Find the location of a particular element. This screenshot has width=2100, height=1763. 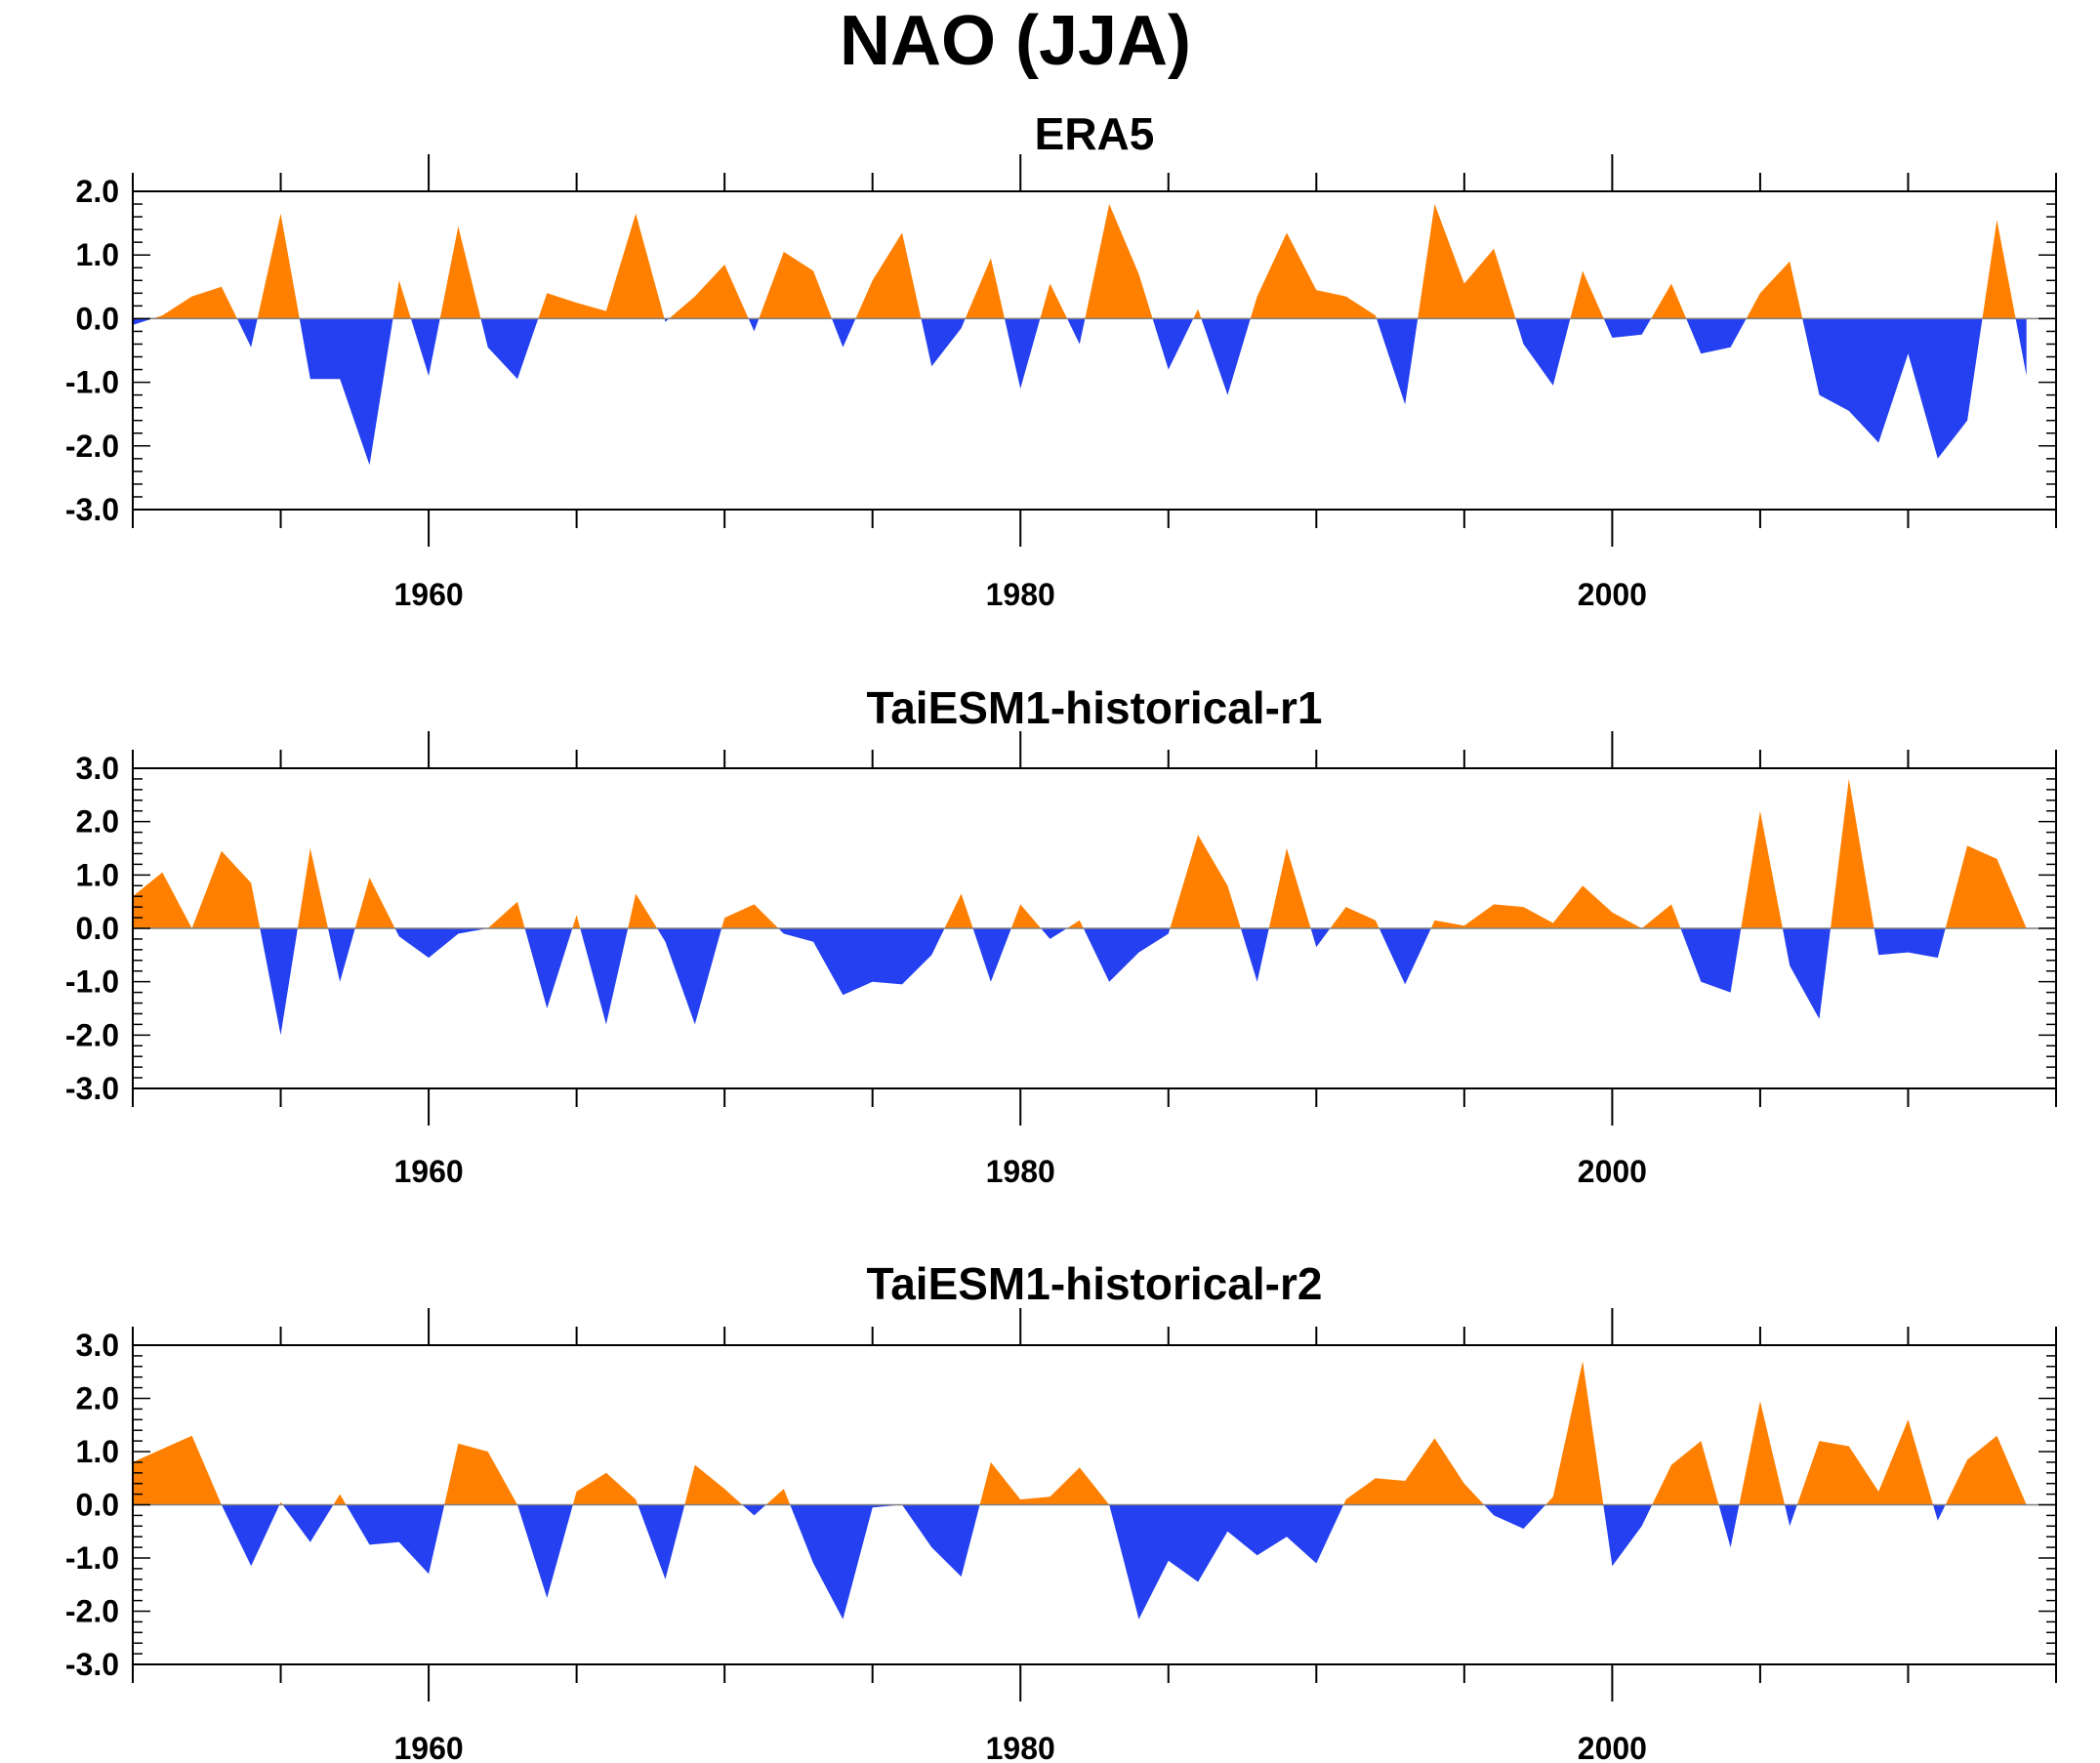

x-tick-label: 1980 is located at coordinates (1020, 594).